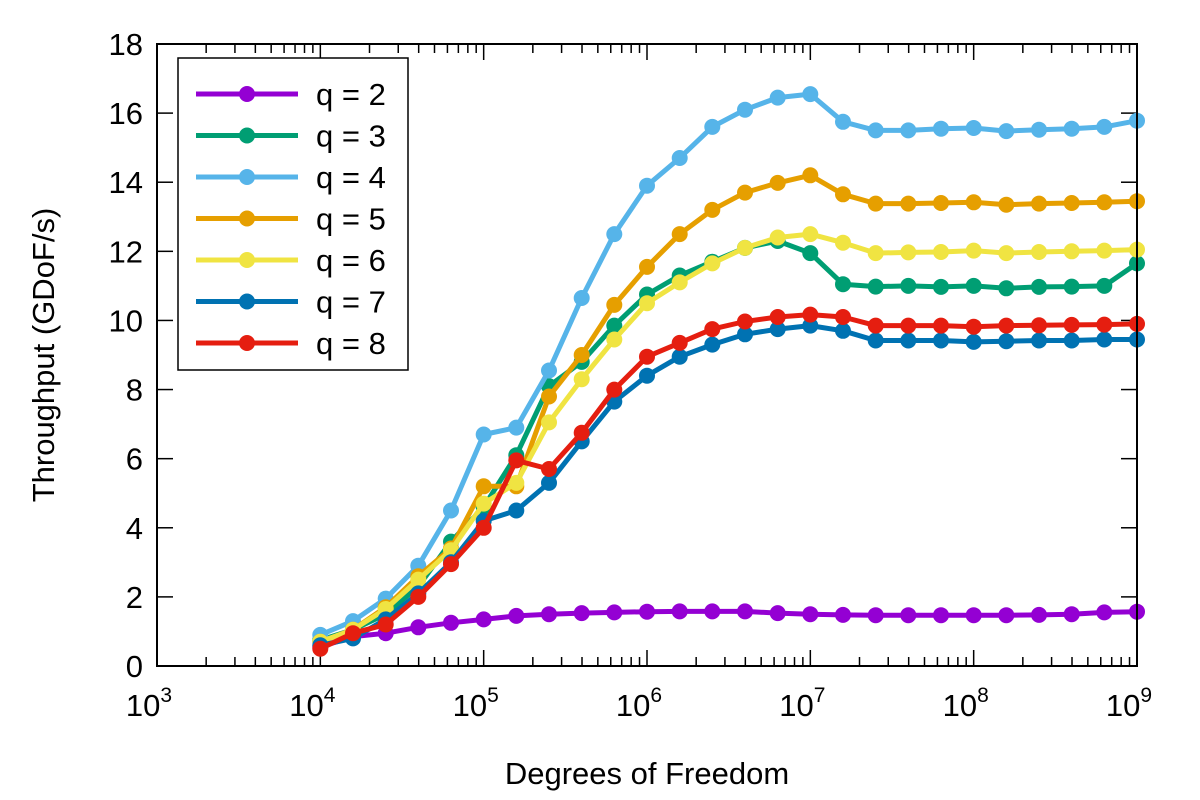 This screenshot has width=1200, height=800. What do you see at coordinates (820, 695) in the screenshot?
I see `x-tick-exponent: 7` at bounding box center [820, 695].